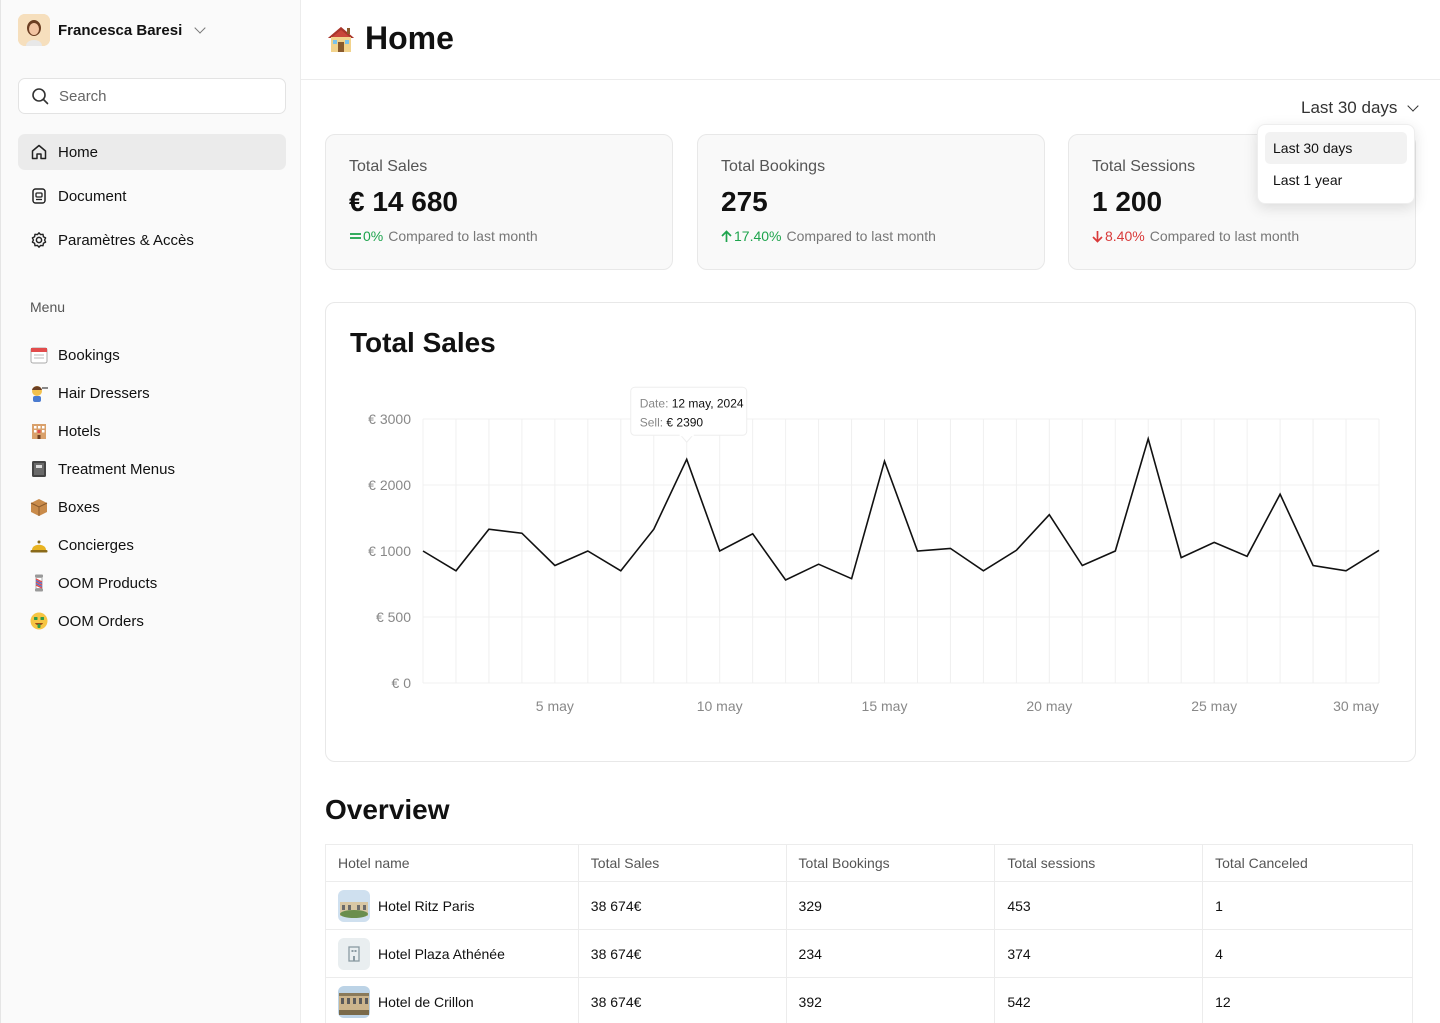 The width and height of the screenshot is (1440, 1023). Describe the element at coordinates (744, 201) in the screenshot. I see `stat-card-value: 275` at that location.